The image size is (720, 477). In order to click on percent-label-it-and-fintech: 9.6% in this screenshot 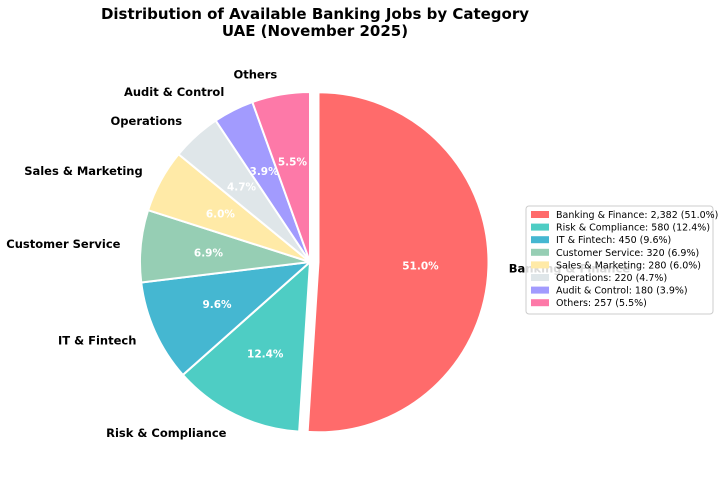, I will do `click(217, 305)`.